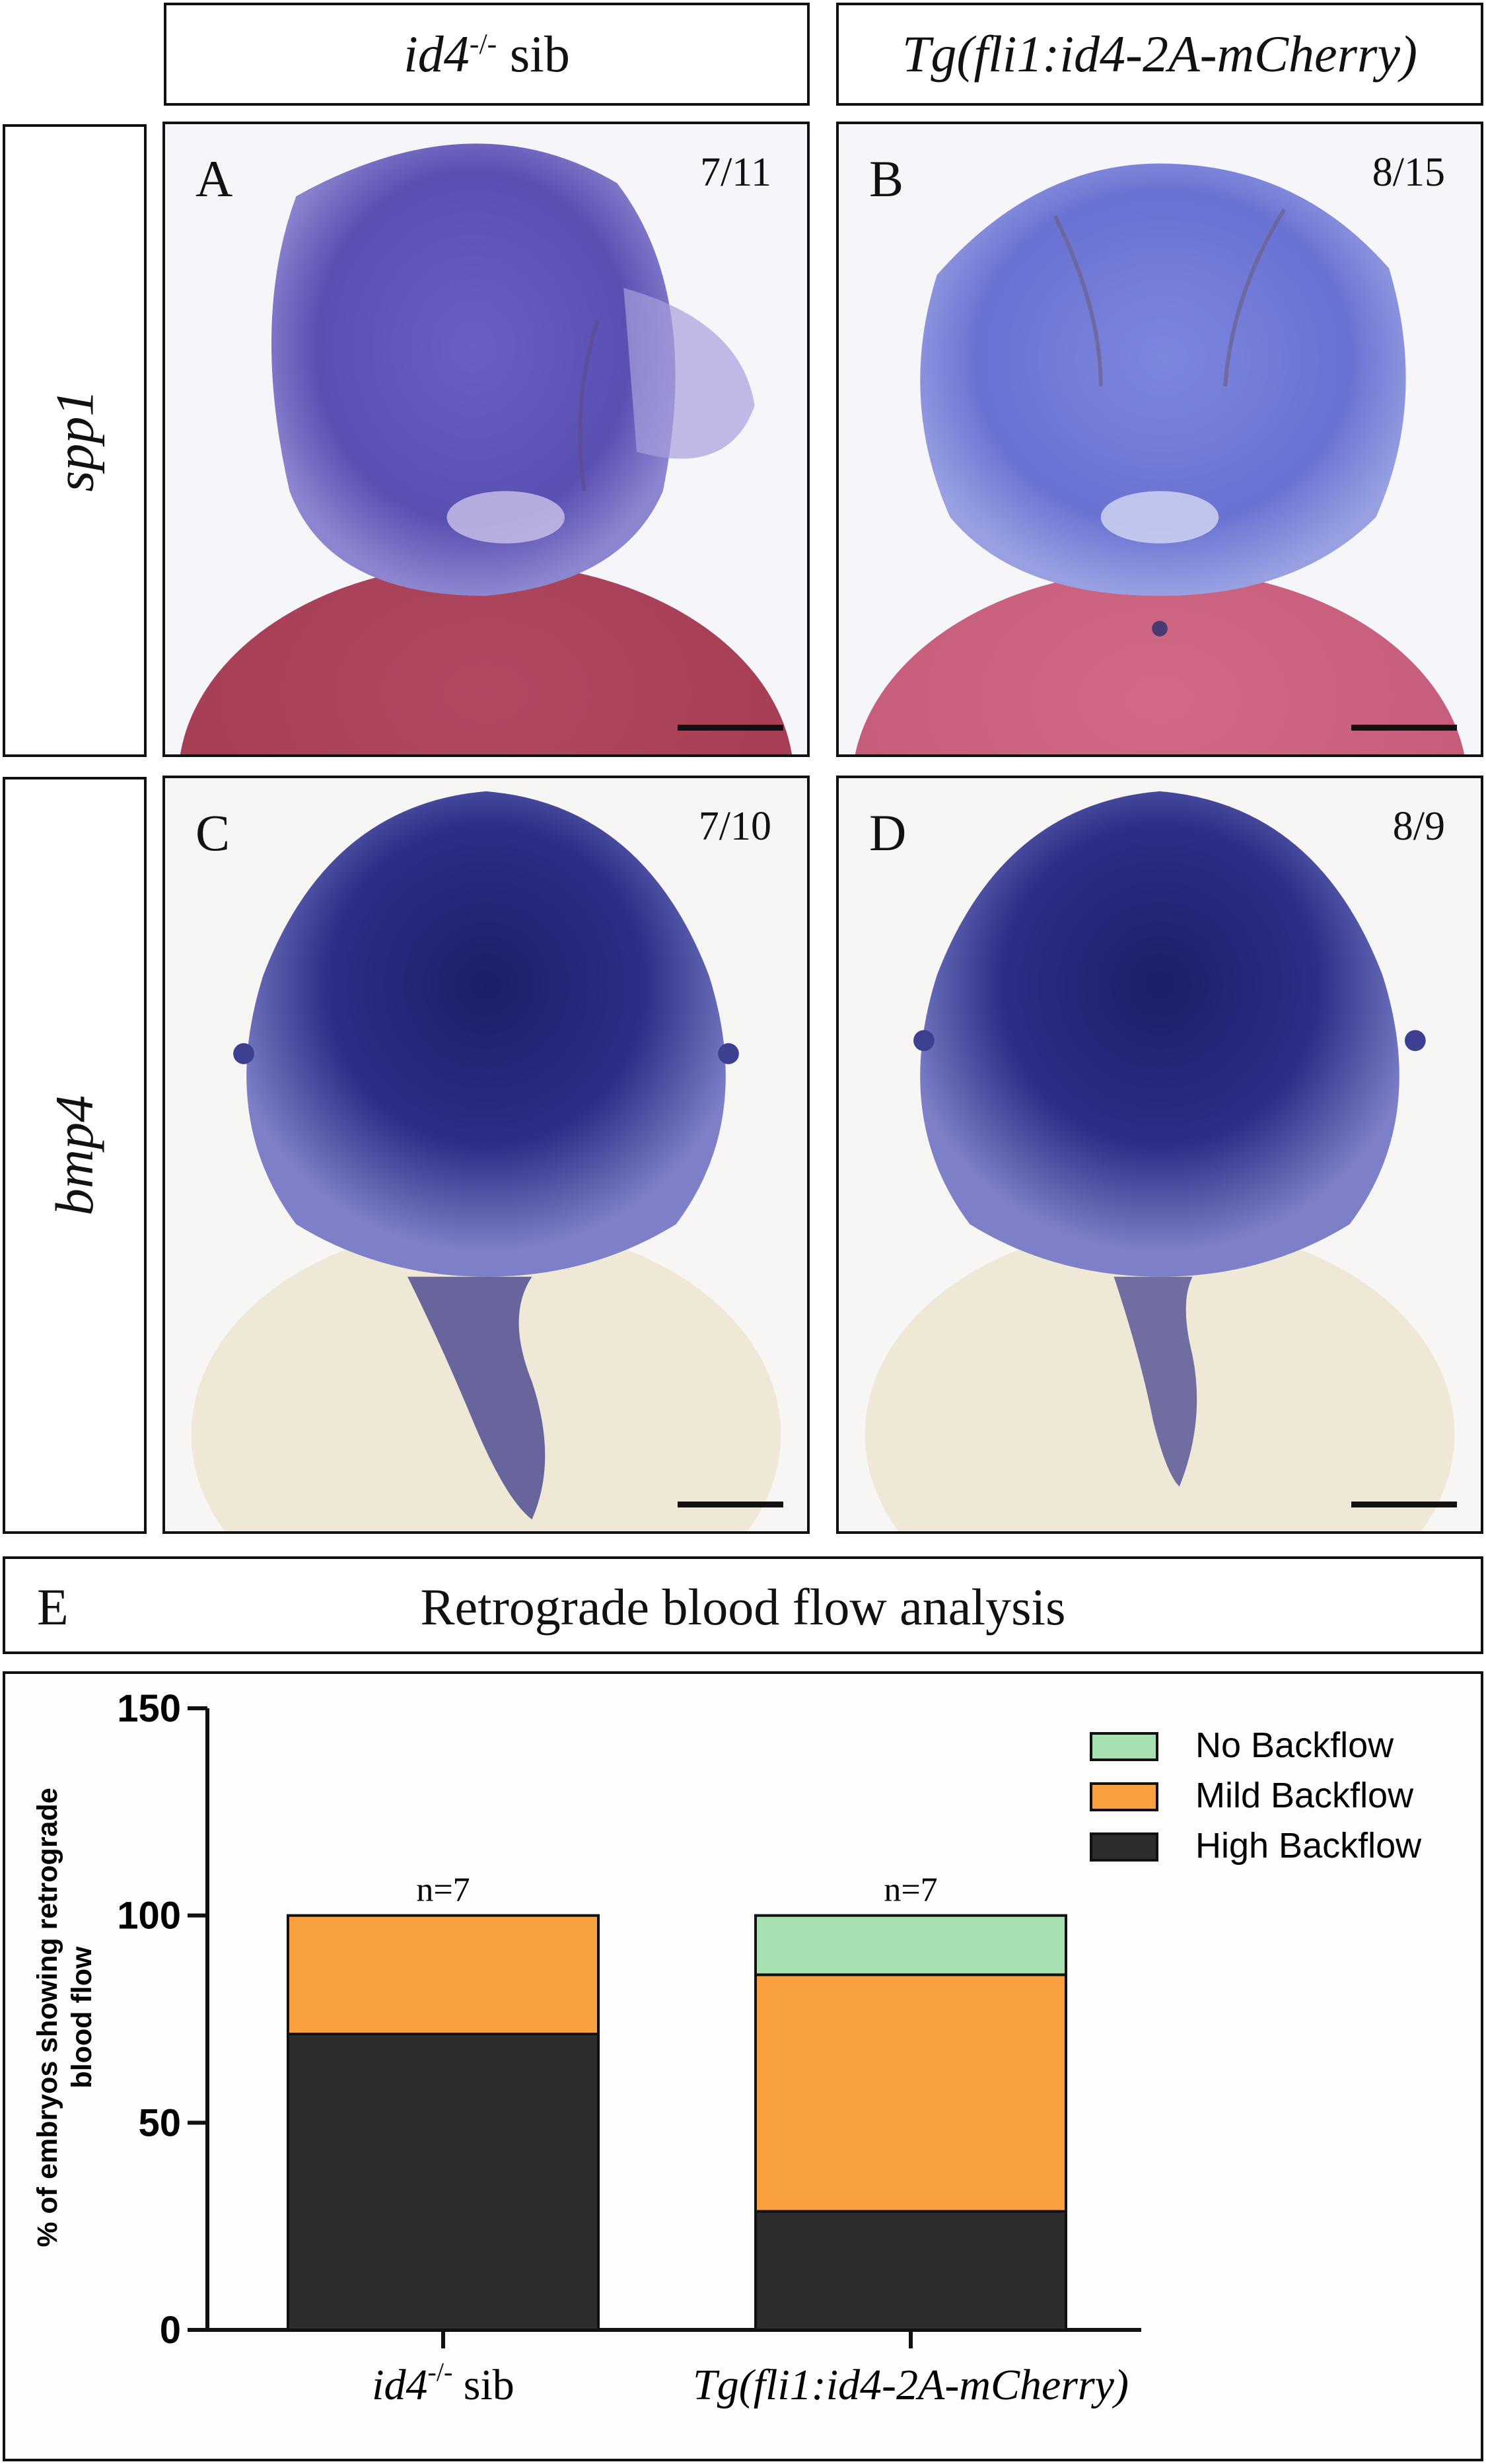 The height and width of the screenshot is (2464, 1486). I want to click on x-tick-label: Tg(fli1:id4-2A-mCherry), so click(911, 2385).